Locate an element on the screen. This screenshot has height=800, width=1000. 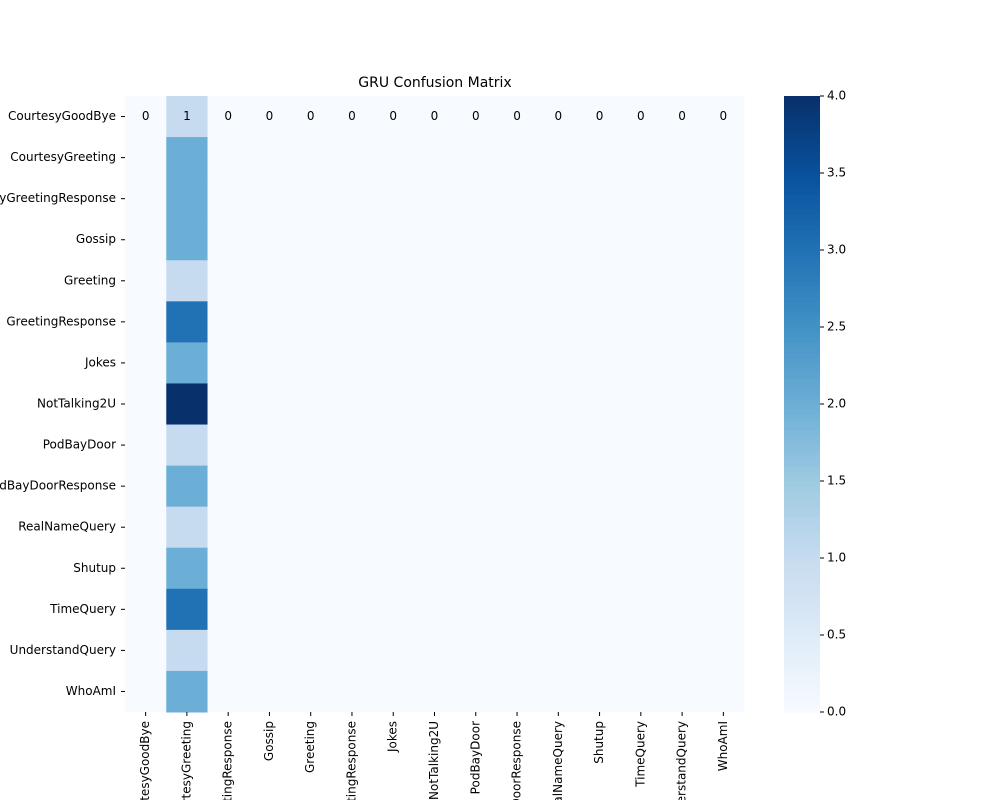
y-tick-label: CourtesyGoodBye is located at coordinates (62, 116).